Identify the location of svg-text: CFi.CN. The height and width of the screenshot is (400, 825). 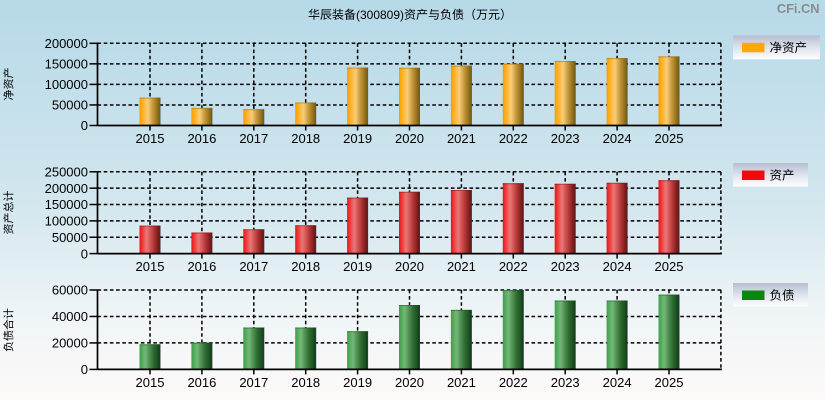
(798, 8).